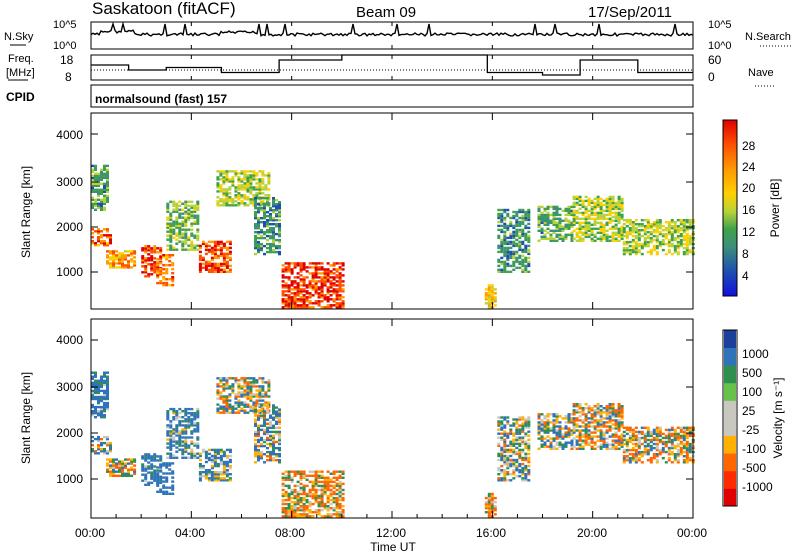  Describe the element at coordinates (730, 427) in the screenshot. I see `velocity-colorbar-segment` at that location.